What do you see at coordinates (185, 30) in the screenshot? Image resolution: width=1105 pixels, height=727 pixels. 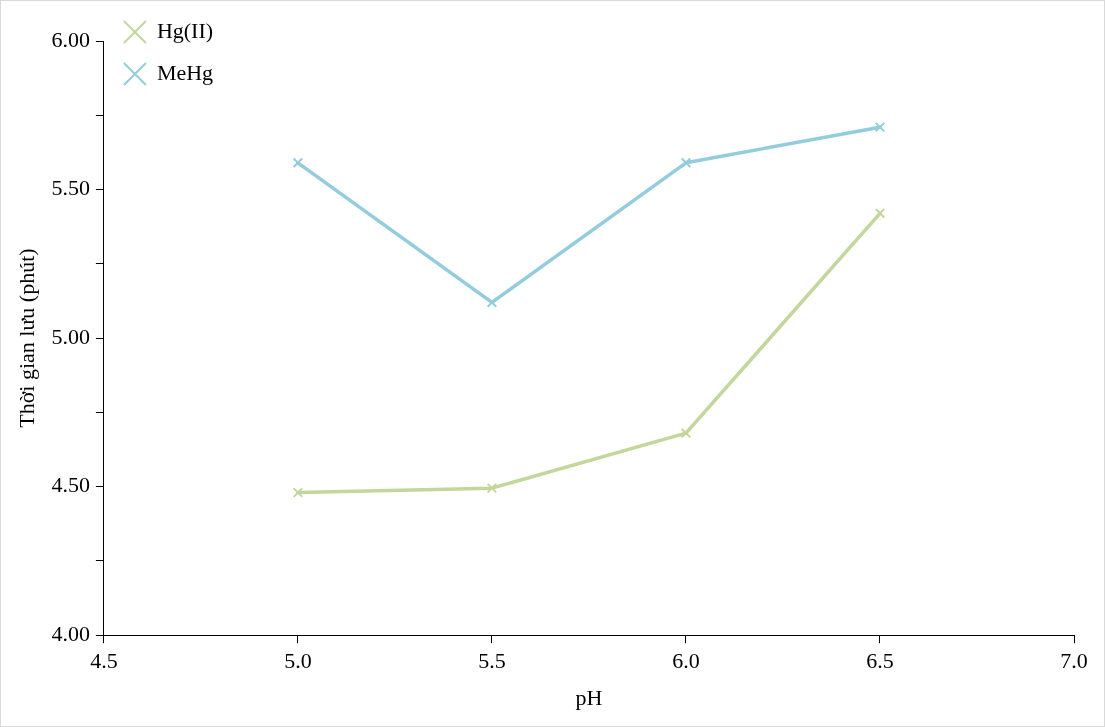 I see `legend-label: Hg(II)` at bounding box center [185, 30].